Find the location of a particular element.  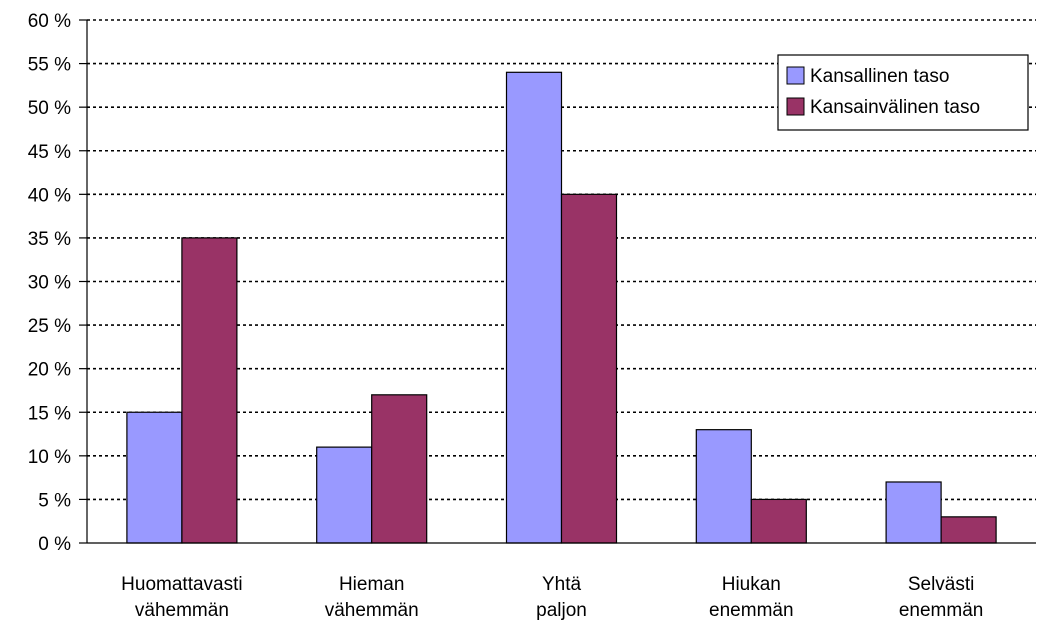

y-tick-label: 30 % is located at coordinates (49, 283).